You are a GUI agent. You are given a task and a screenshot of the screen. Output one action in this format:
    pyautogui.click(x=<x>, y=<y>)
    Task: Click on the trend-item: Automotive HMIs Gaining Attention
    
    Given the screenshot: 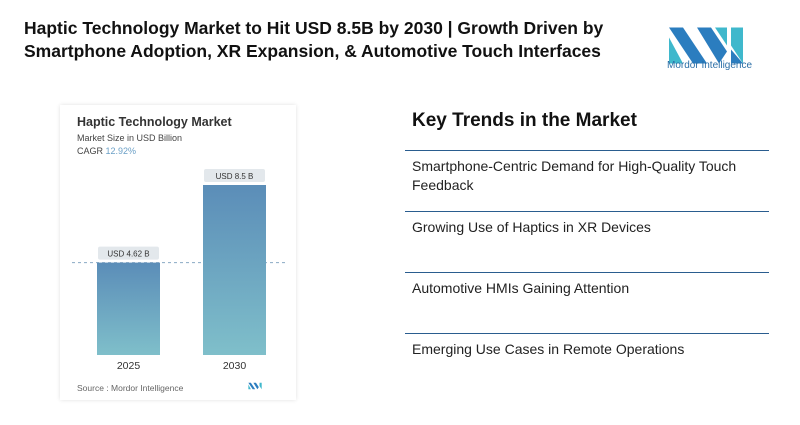 What is the action you would take?
    pyautogui.click(x=587, y=285)
    